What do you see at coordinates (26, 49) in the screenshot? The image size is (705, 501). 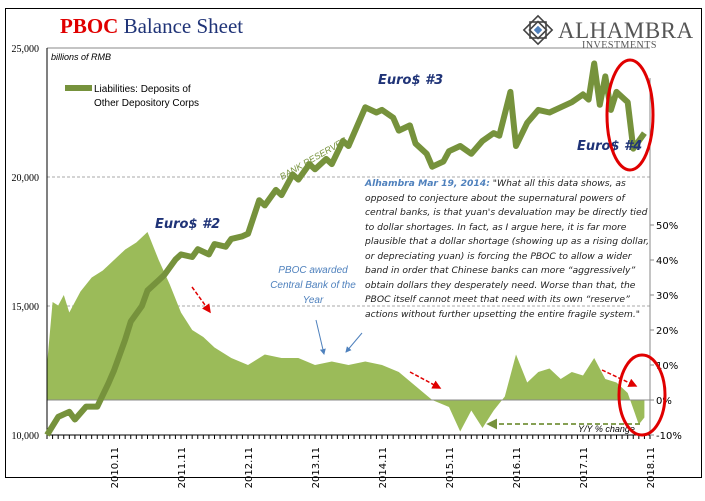 I see `y-left-tick-label: 25,000` at bounding box center [26, 49].